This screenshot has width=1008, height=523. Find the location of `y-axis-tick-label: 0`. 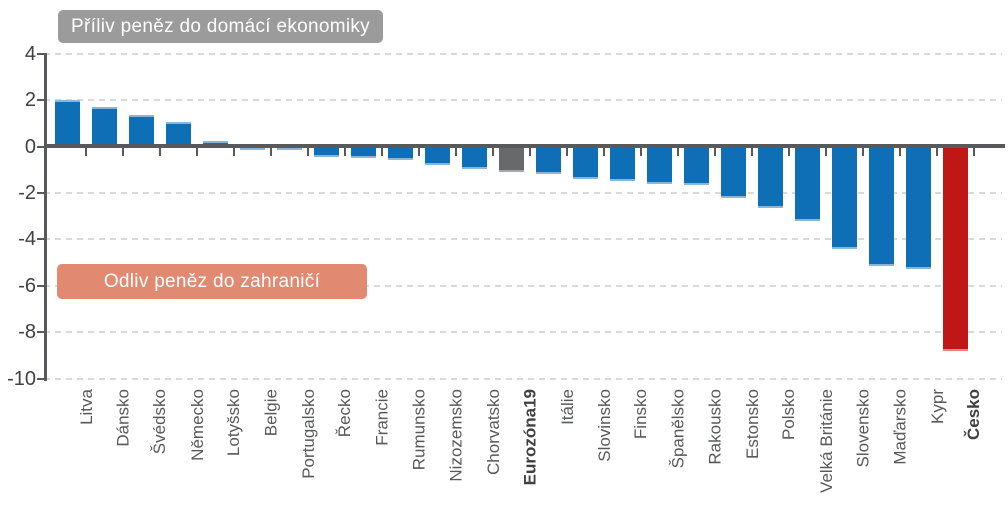

y-axis-tick-label: 0 is located at coordinates (30, 146).